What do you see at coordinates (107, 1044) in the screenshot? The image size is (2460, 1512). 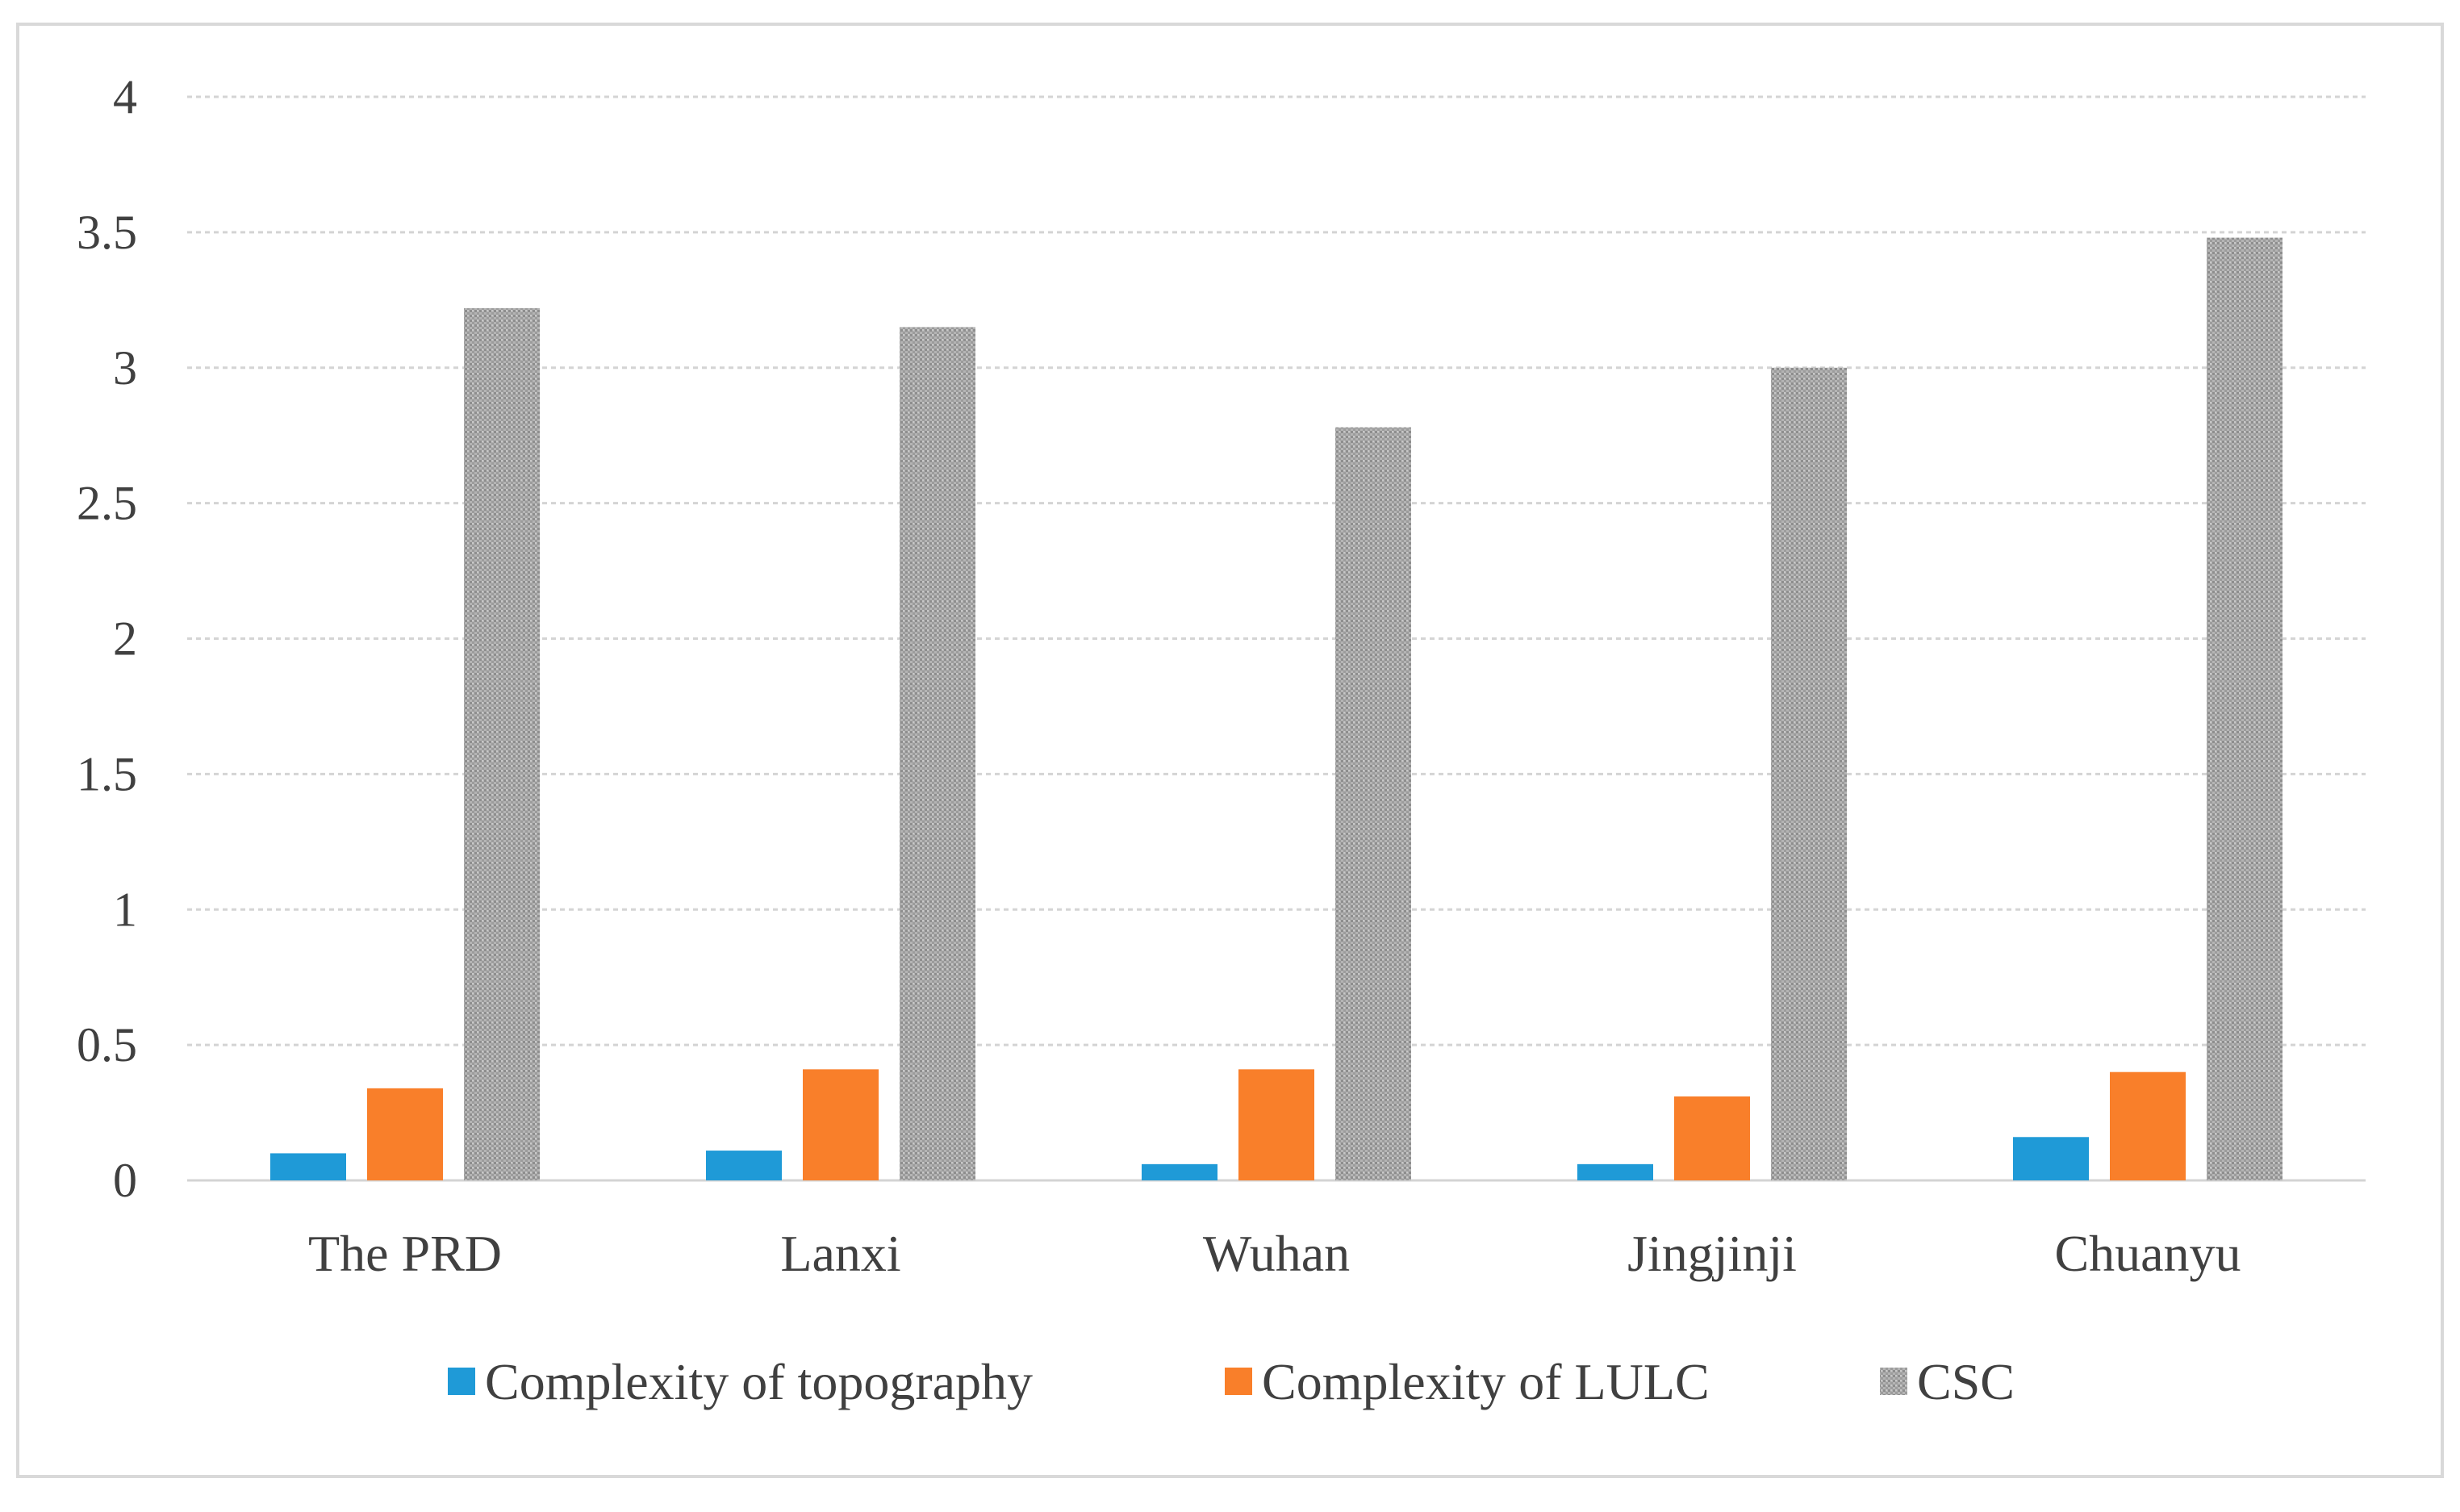 I see `y-tick-label: 0.5` at bounding box center [107, 1044].